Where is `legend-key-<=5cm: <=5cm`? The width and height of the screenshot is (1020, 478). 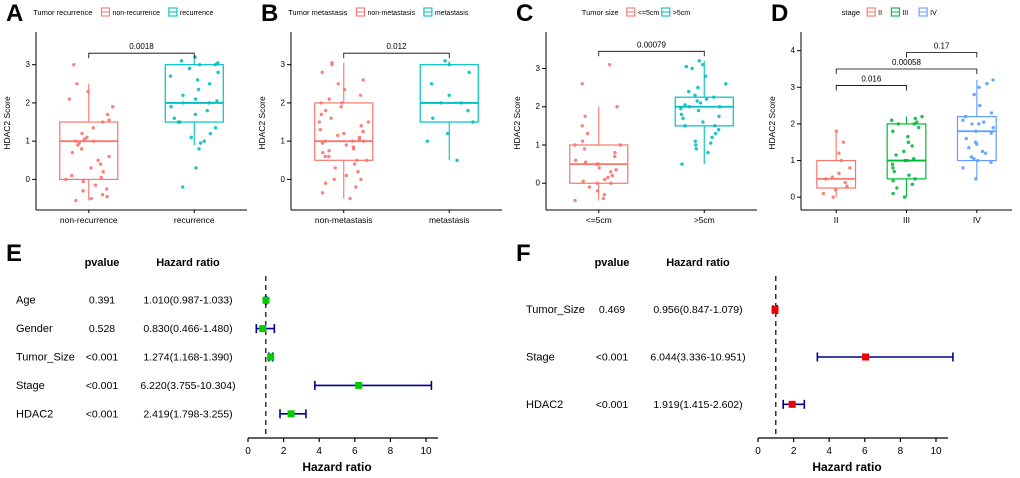 legend-key-<=5cm: <=5cm is located at coordinates (642, 12).